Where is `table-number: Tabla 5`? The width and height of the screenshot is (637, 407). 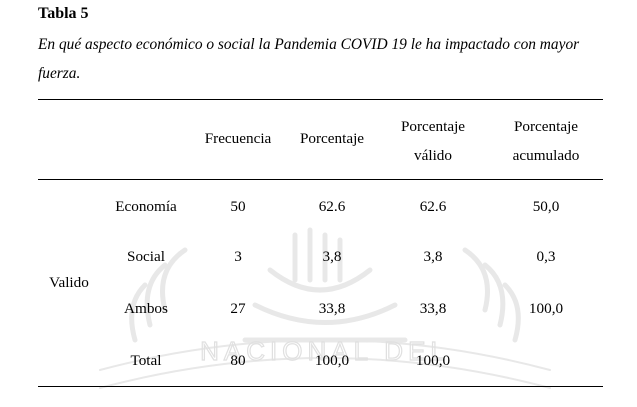 table-number: Tabla 5 is located at coordinates (63, 13).